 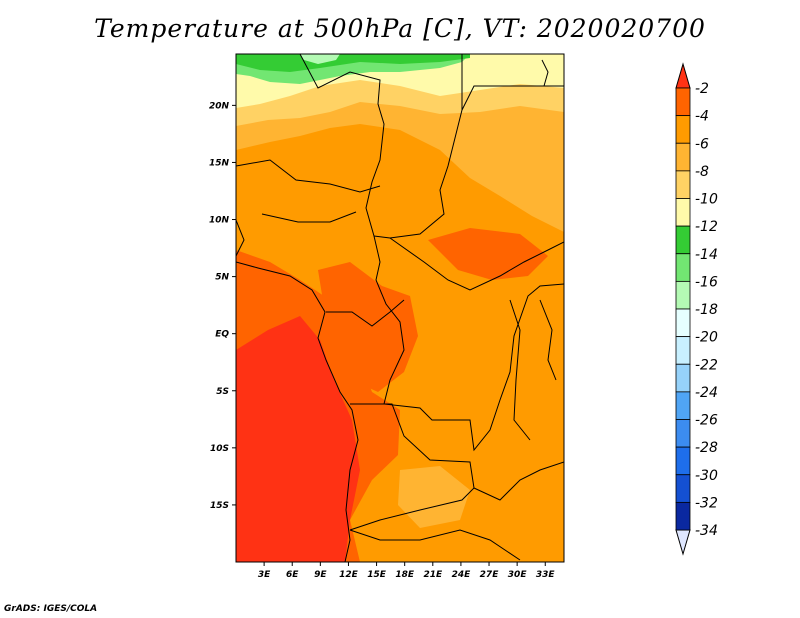 I want to click on colorbar-label: -34, so click(x=706, y=531).